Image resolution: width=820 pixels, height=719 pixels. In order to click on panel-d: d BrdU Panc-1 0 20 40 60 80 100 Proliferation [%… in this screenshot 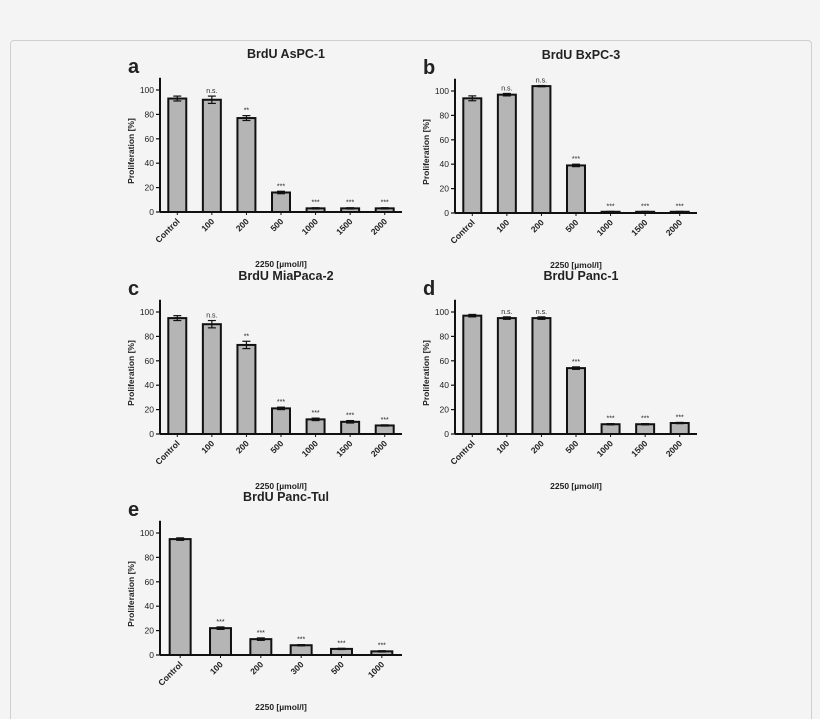, I will do `click(559, 380)`.